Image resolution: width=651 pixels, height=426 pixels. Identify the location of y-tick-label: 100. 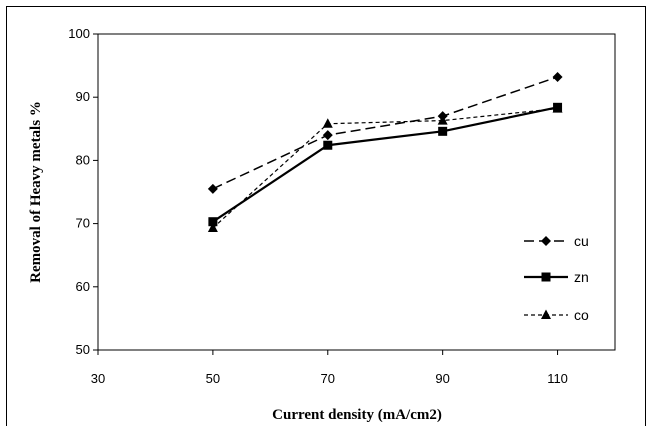
(79, 33).